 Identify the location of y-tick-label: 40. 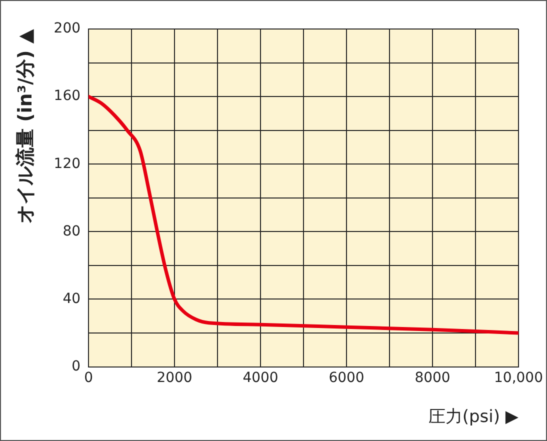
(71, 298).